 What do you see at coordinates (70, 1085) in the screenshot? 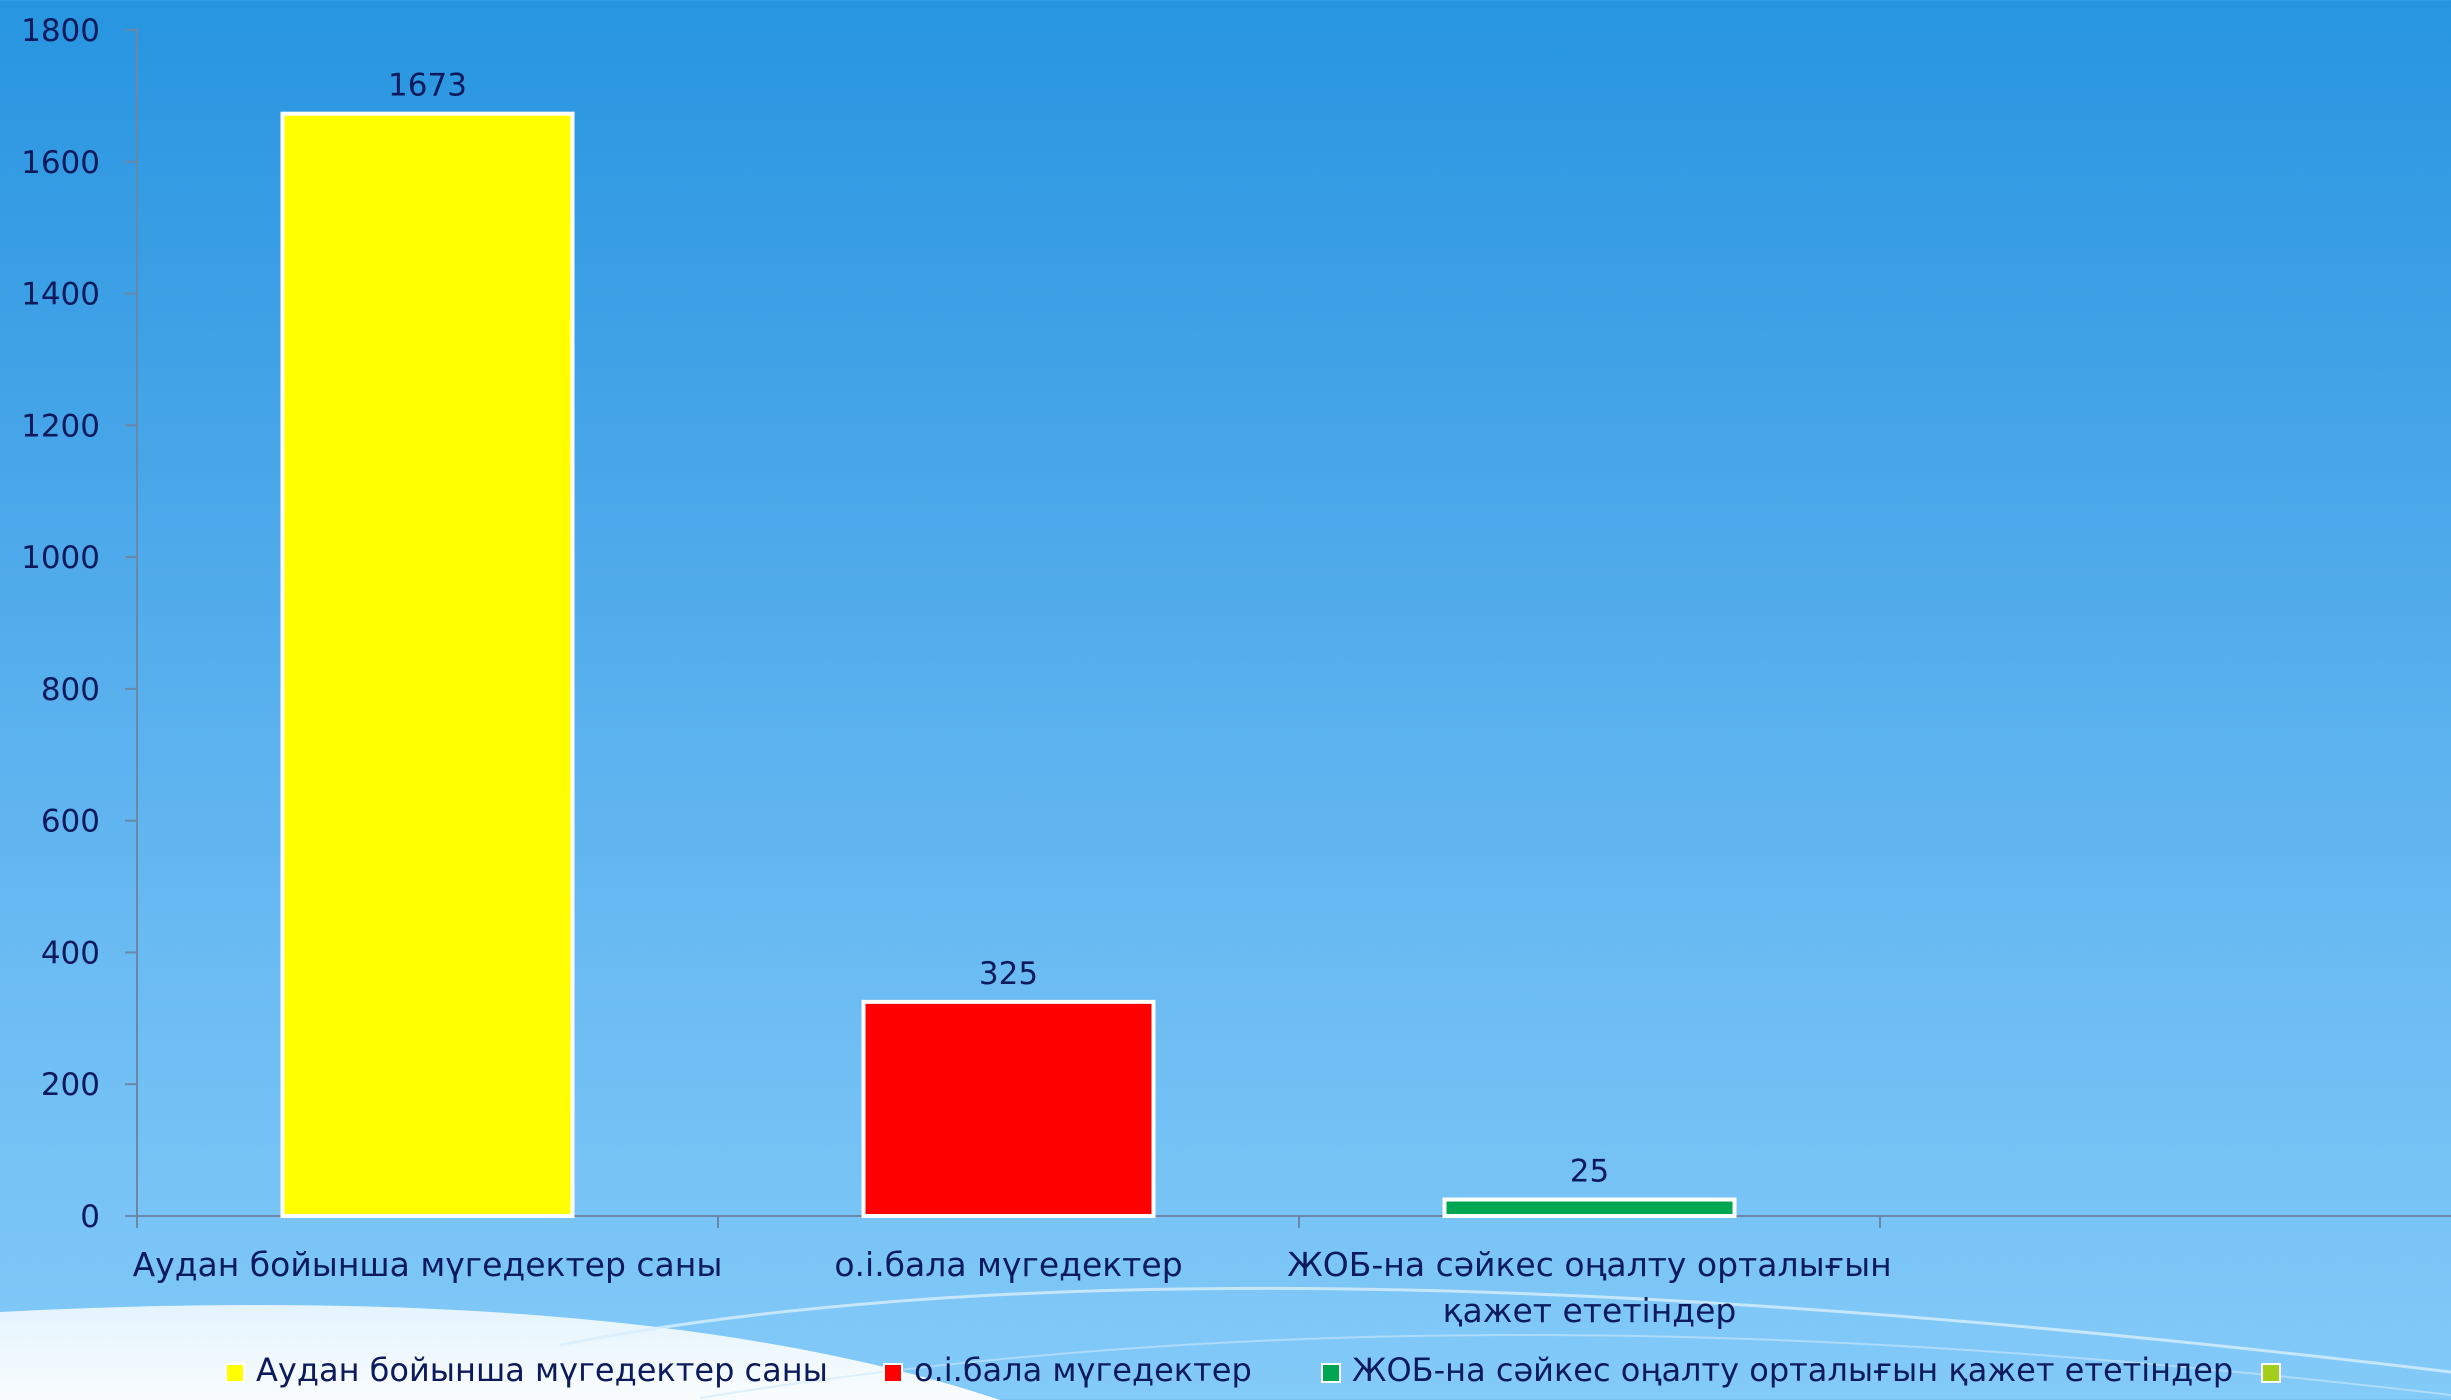
I see `y-tick-label: 200` at bounding box center [70, 1085].